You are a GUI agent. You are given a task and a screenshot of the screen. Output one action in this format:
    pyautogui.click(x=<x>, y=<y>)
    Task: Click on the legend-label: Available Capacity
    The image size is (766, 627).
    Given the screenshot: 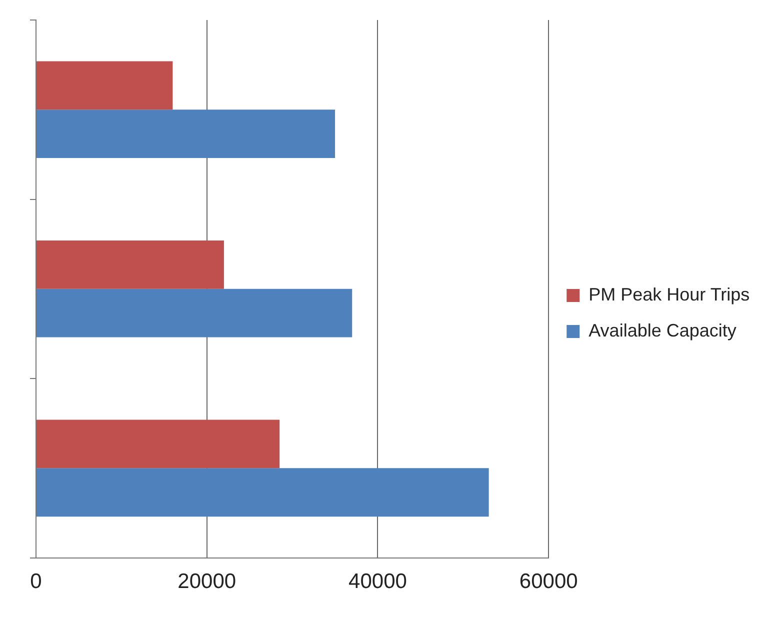 What is the action you would take?
    pyautogui.click(x=662, y=330)
    